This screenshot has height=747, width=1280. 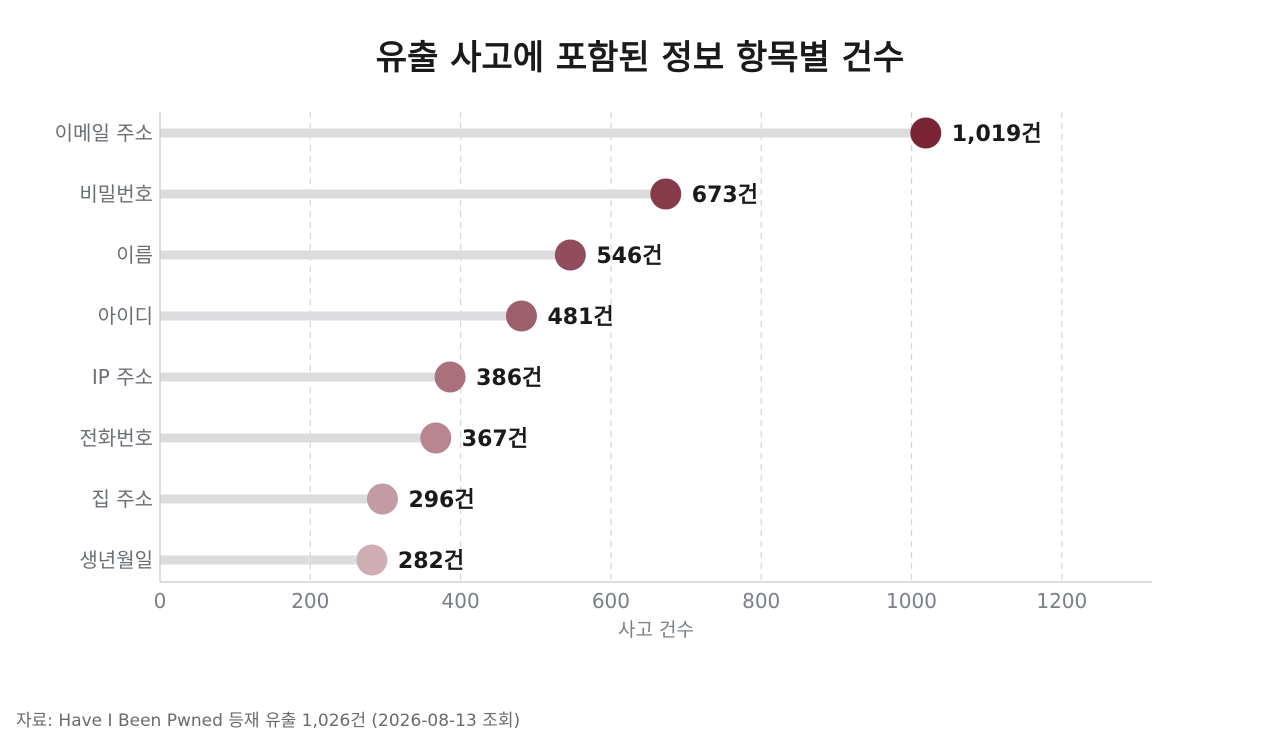 What do you see at coordinates (495, 439) in the screenshot?
I see `value-label: 367건` at bounding box center [495, 439].